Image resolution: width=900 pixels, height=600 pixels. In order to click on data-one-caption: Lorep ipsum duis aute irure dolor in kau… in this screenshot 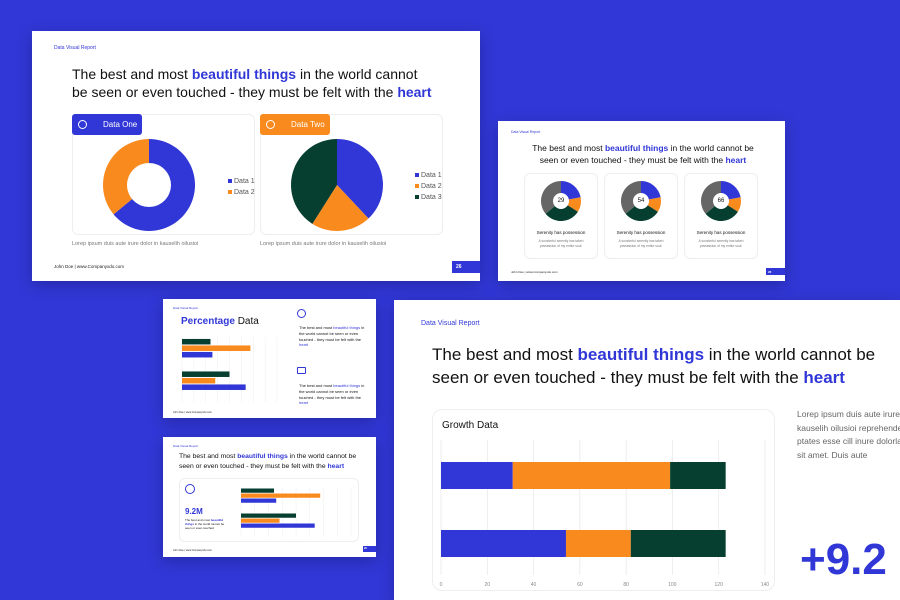, I will do `click(135, 244)`.